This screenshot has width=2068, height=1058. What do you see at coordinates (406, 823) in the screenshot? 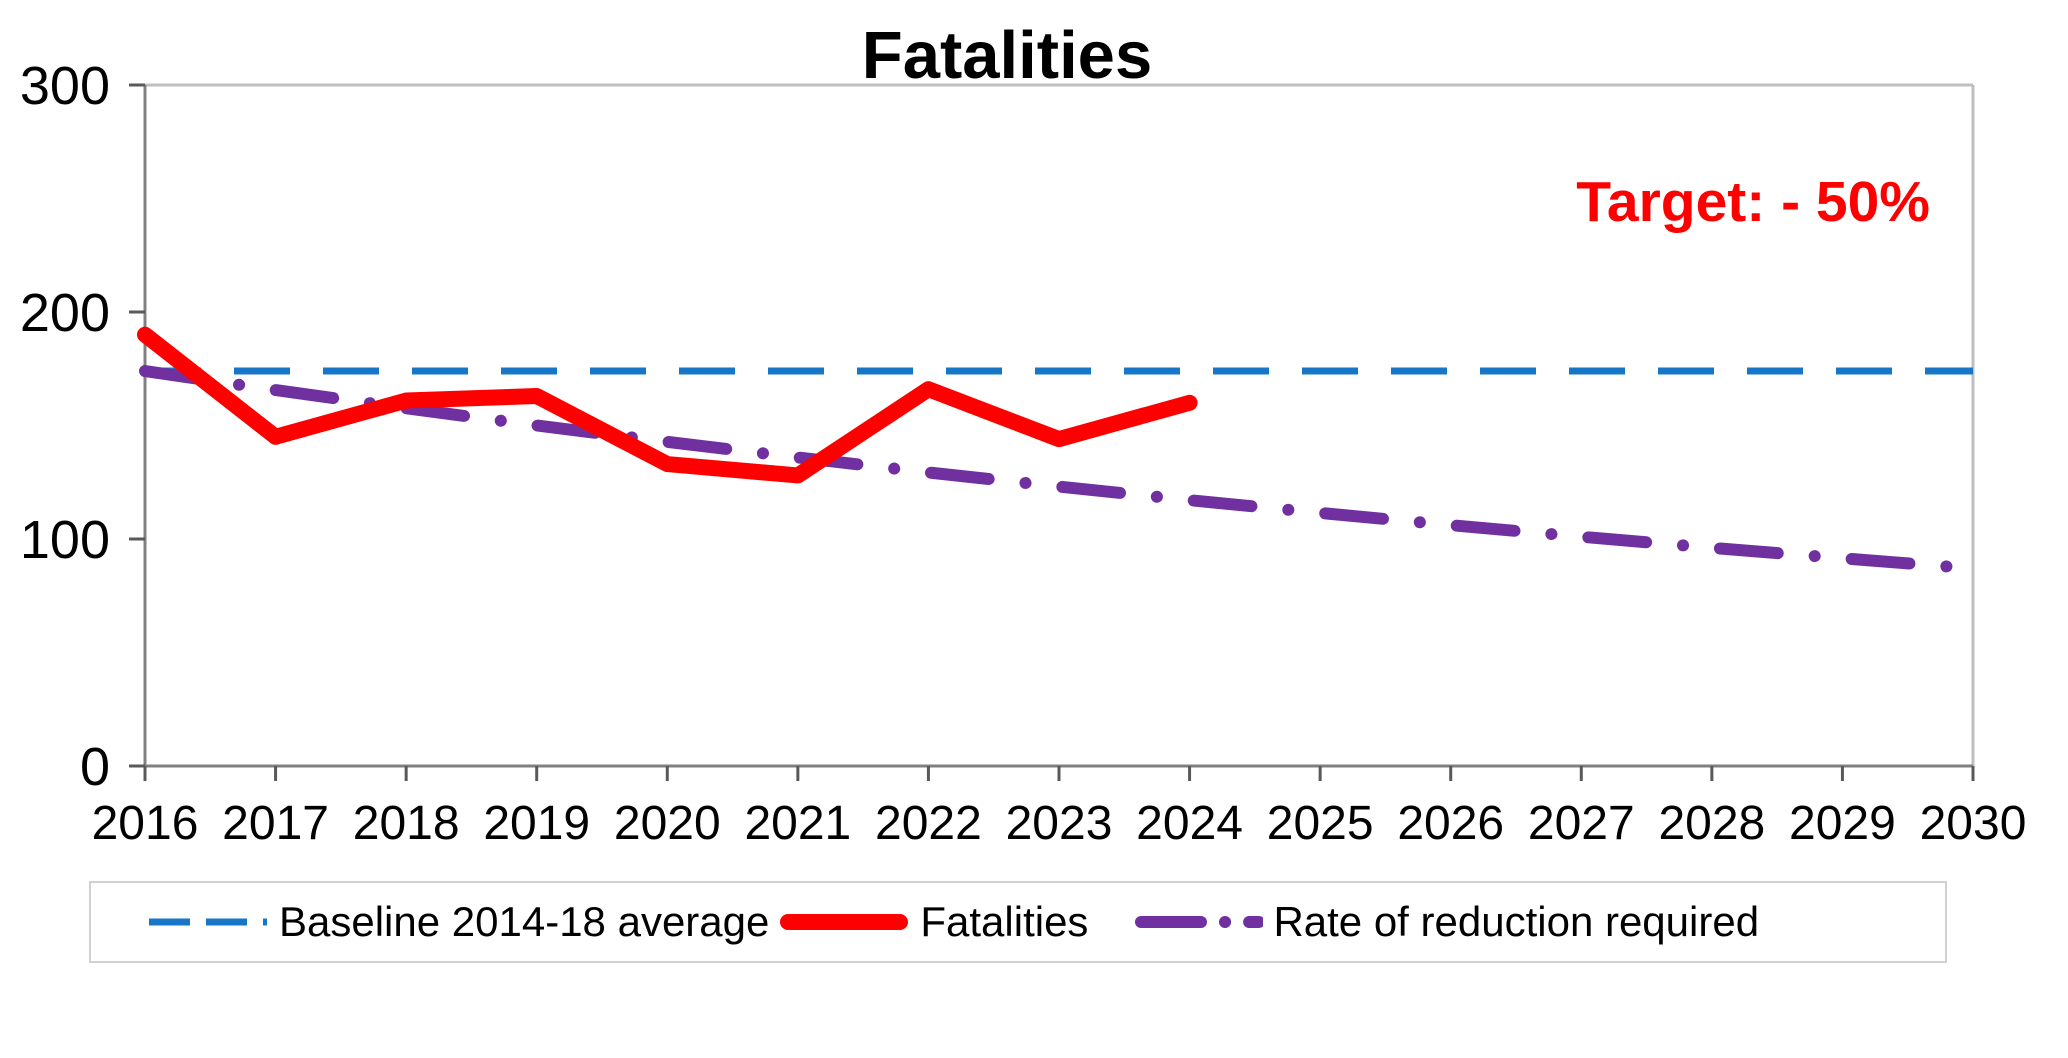
I see `x-tick-label: 2018` at bounding box center [406, 823].